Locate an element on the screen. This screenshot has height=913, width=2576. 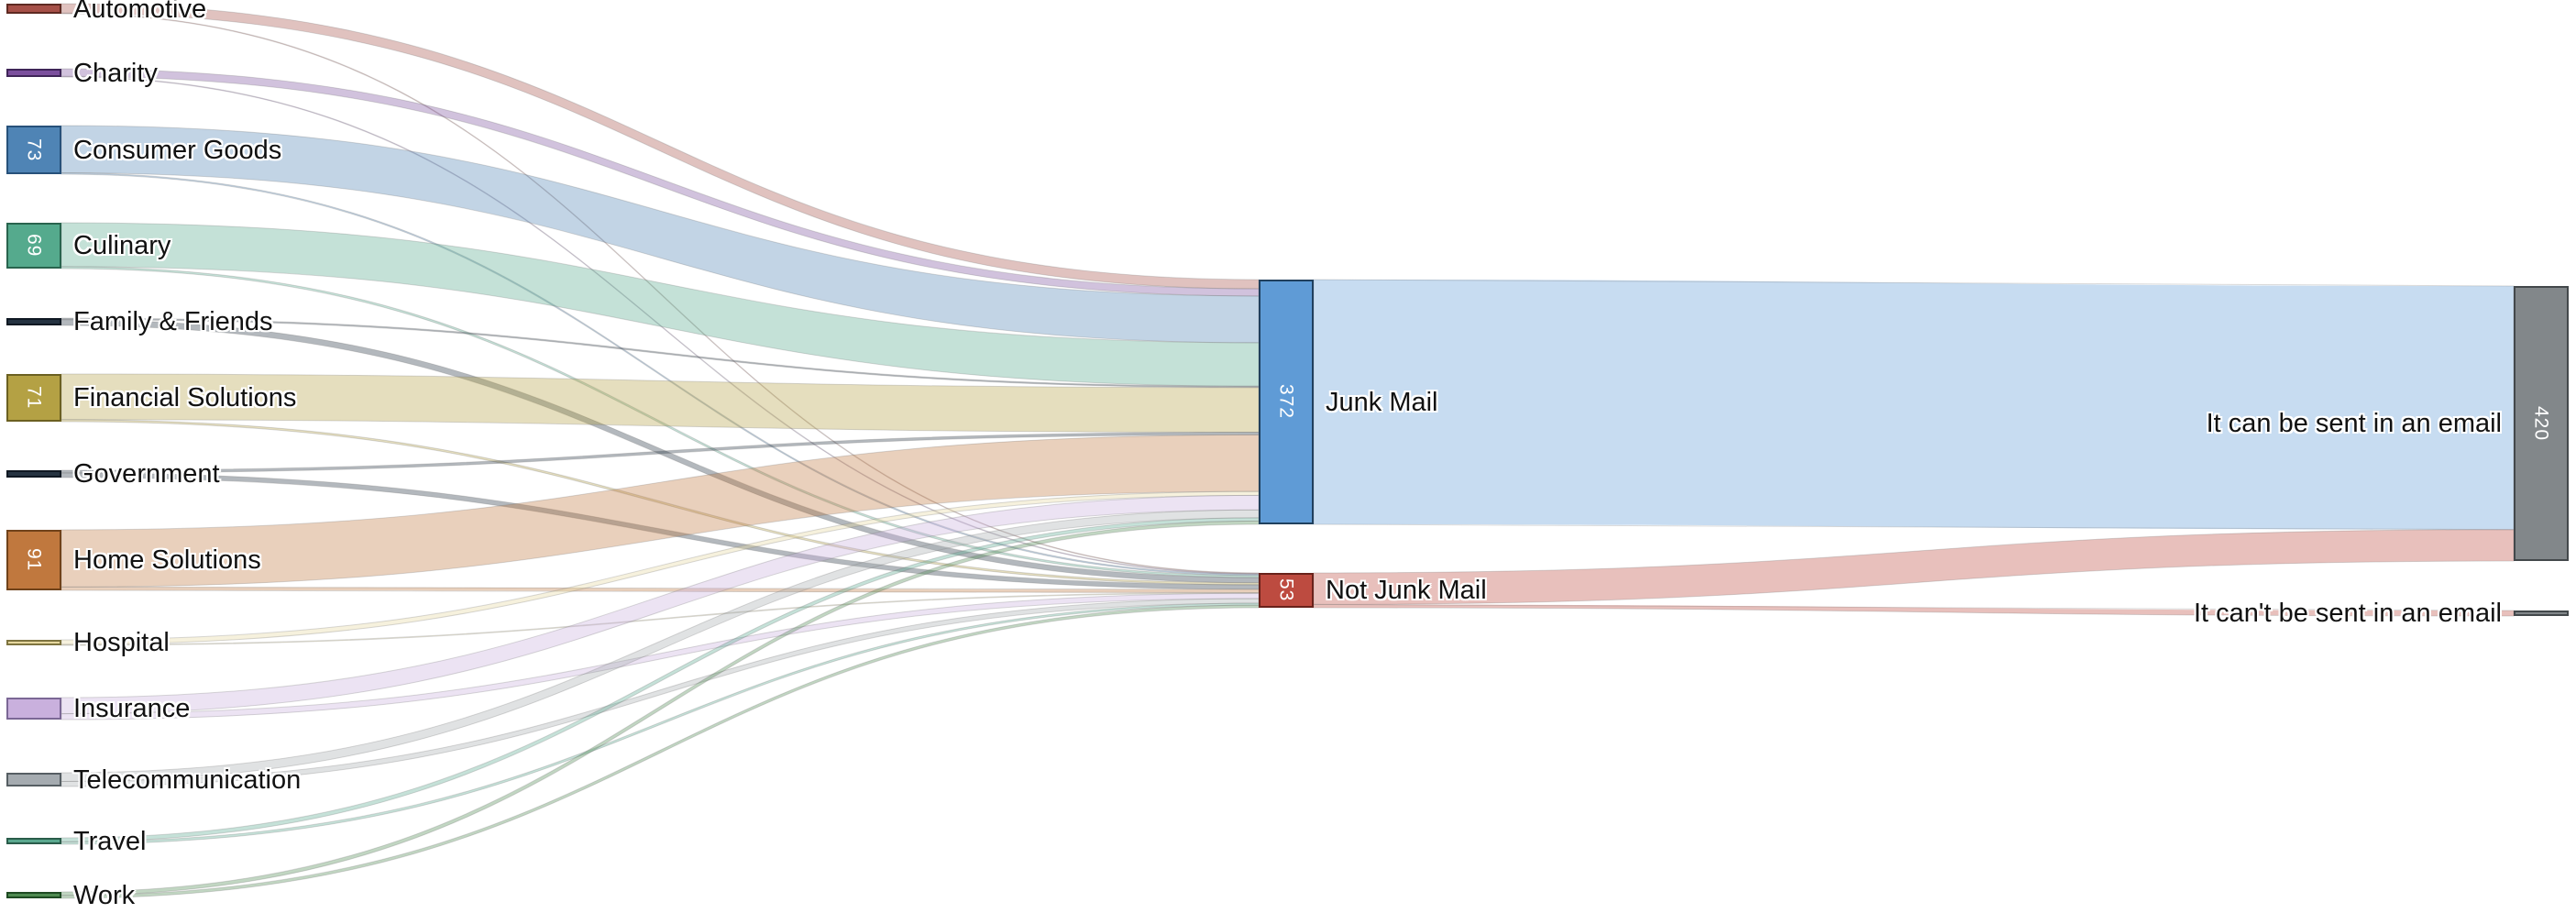
node-can-email: 420 is located at coordinates (2541, 423).